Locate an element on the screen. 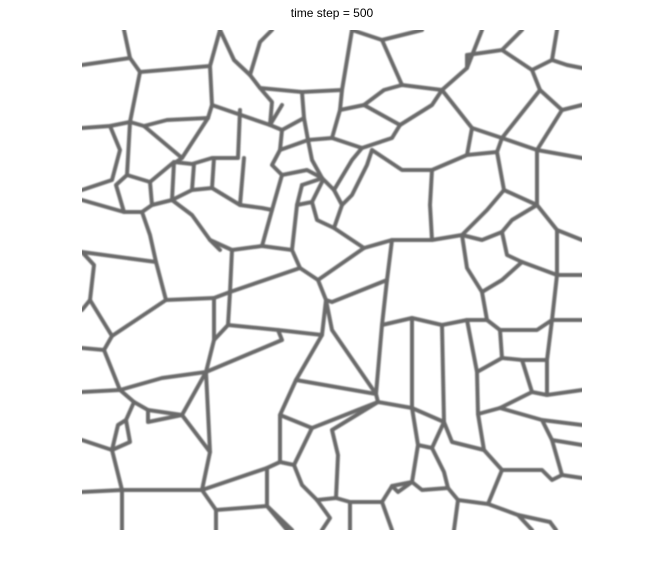 The height and width of the screenshot is (586, 664). plot-title: time step = 500 is located at coordinates (332, 13).